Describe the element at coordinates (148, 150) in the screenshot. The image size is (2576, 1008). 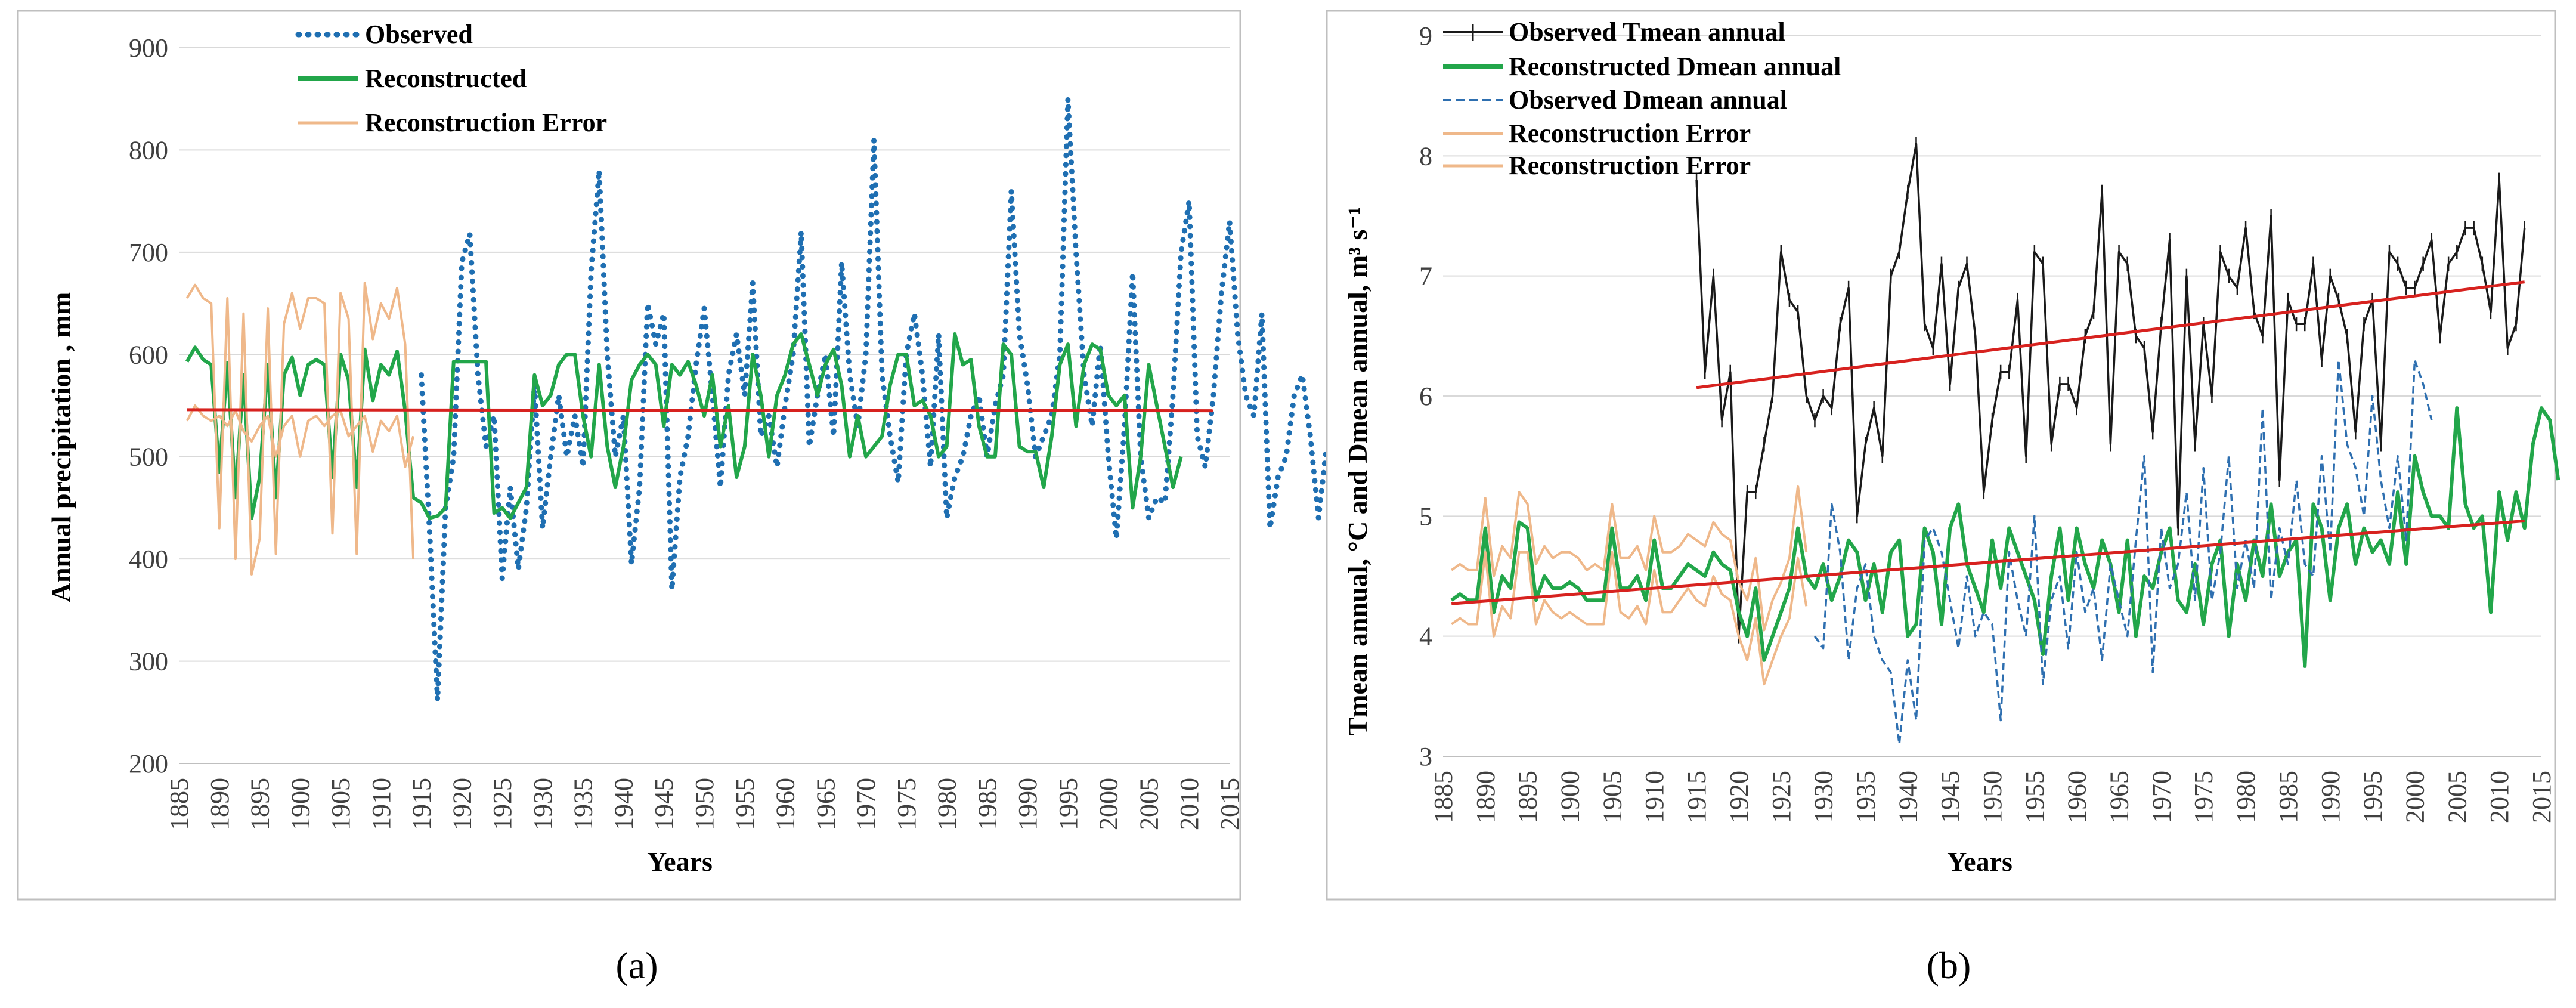
I see `panel-a-ytick-label: 800` at that location.